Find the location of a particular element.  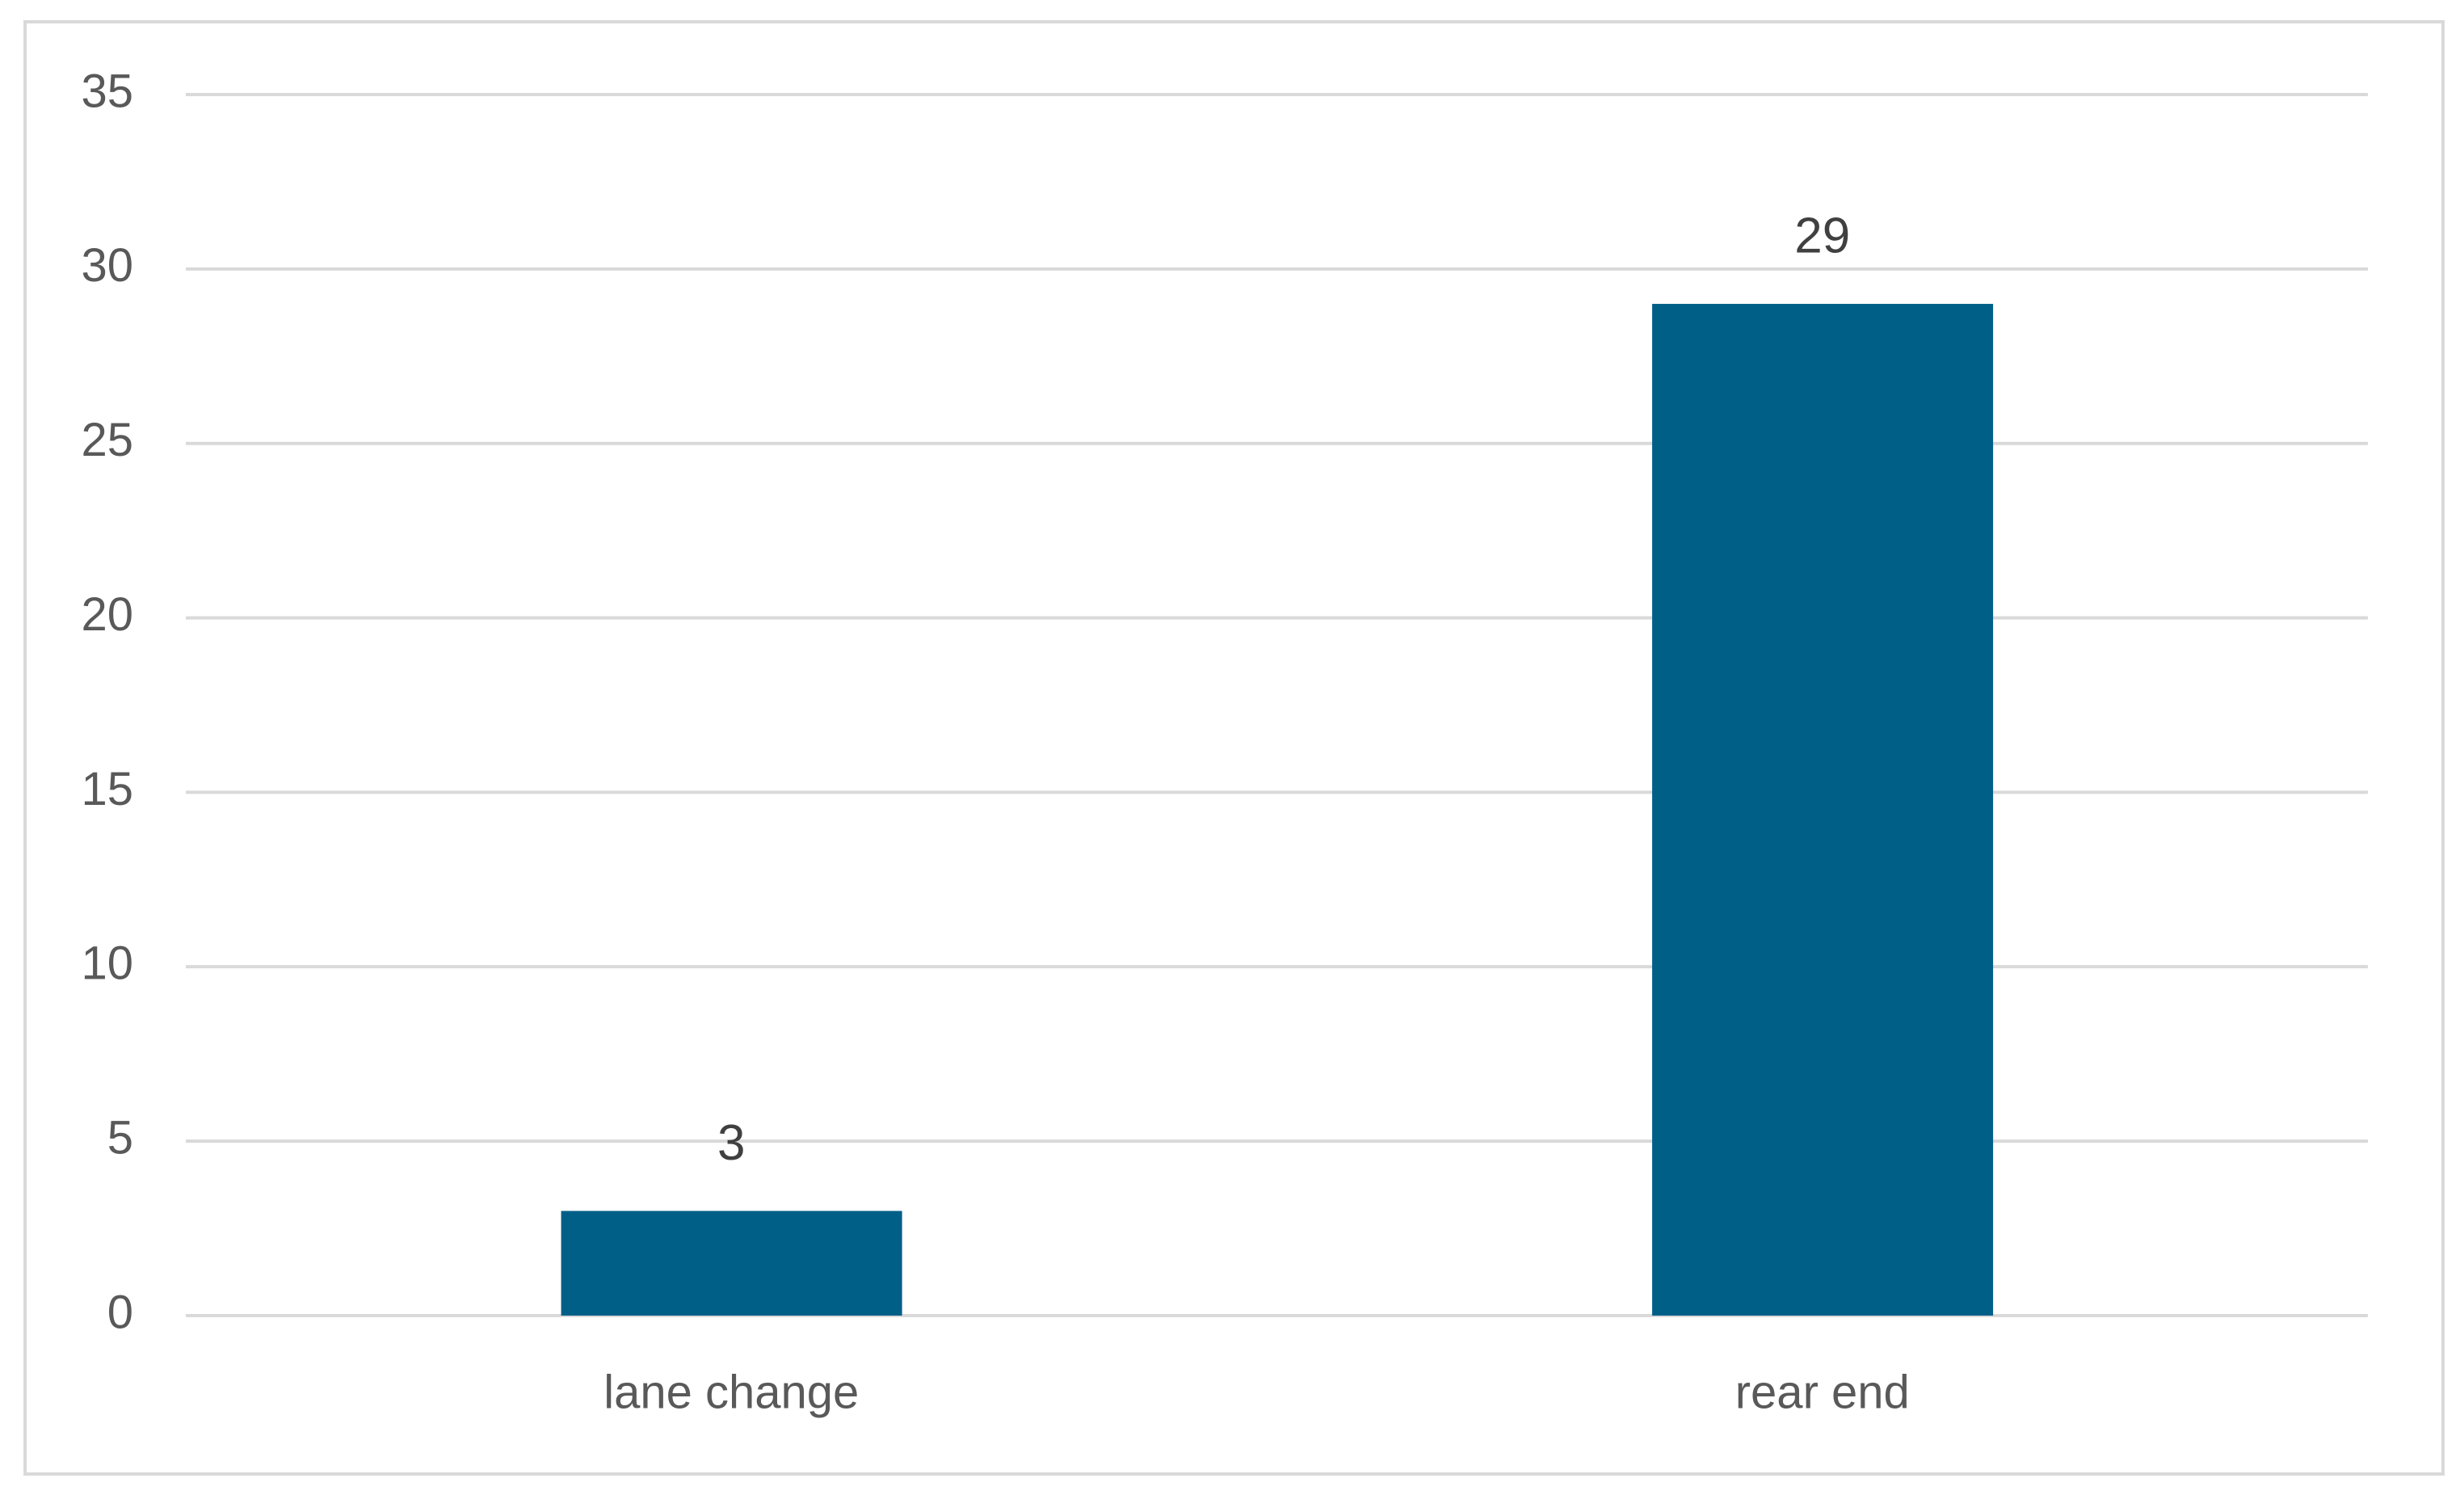

y-tick-label: 25 is located at coordinates (107, 440).